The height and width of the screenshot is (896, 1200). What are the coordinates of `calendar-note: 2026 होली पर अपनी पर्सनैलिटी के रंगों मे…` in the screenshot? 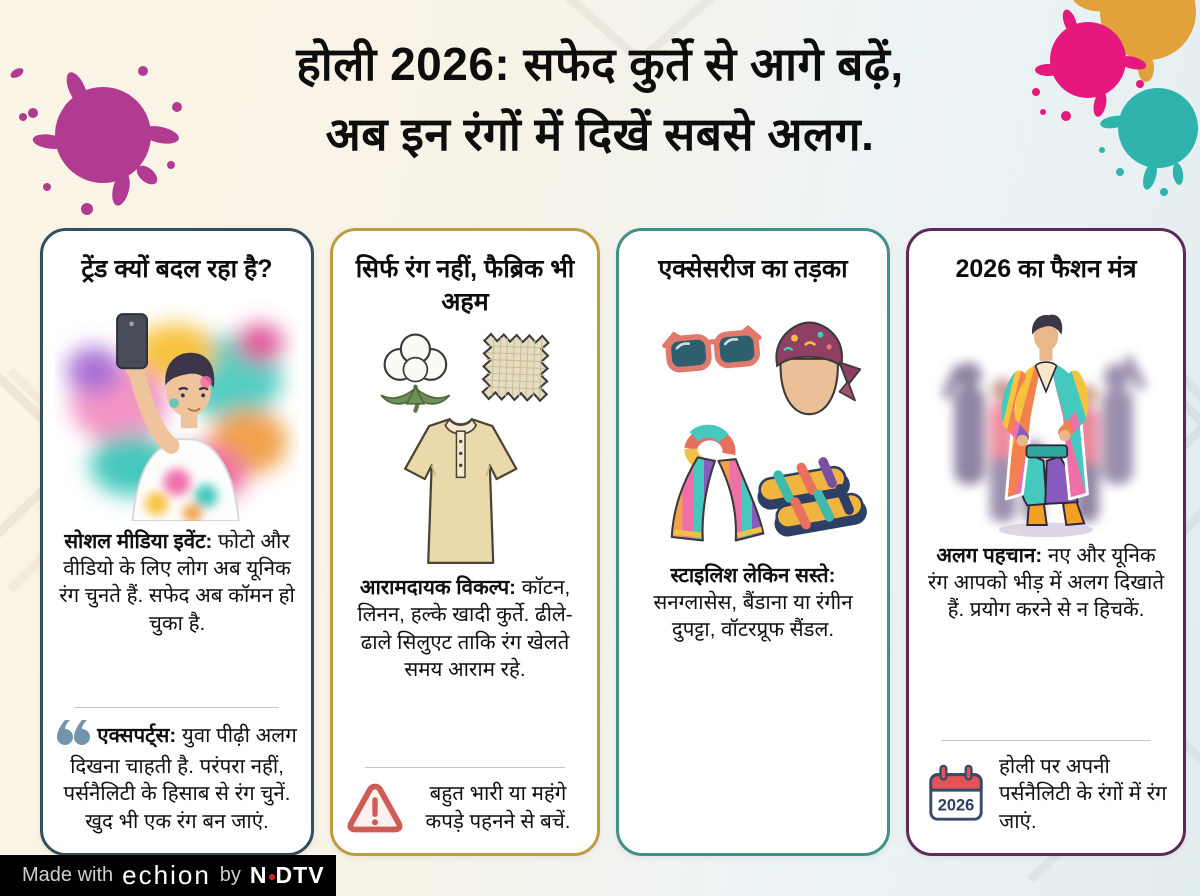 It's located at (1048, 794).